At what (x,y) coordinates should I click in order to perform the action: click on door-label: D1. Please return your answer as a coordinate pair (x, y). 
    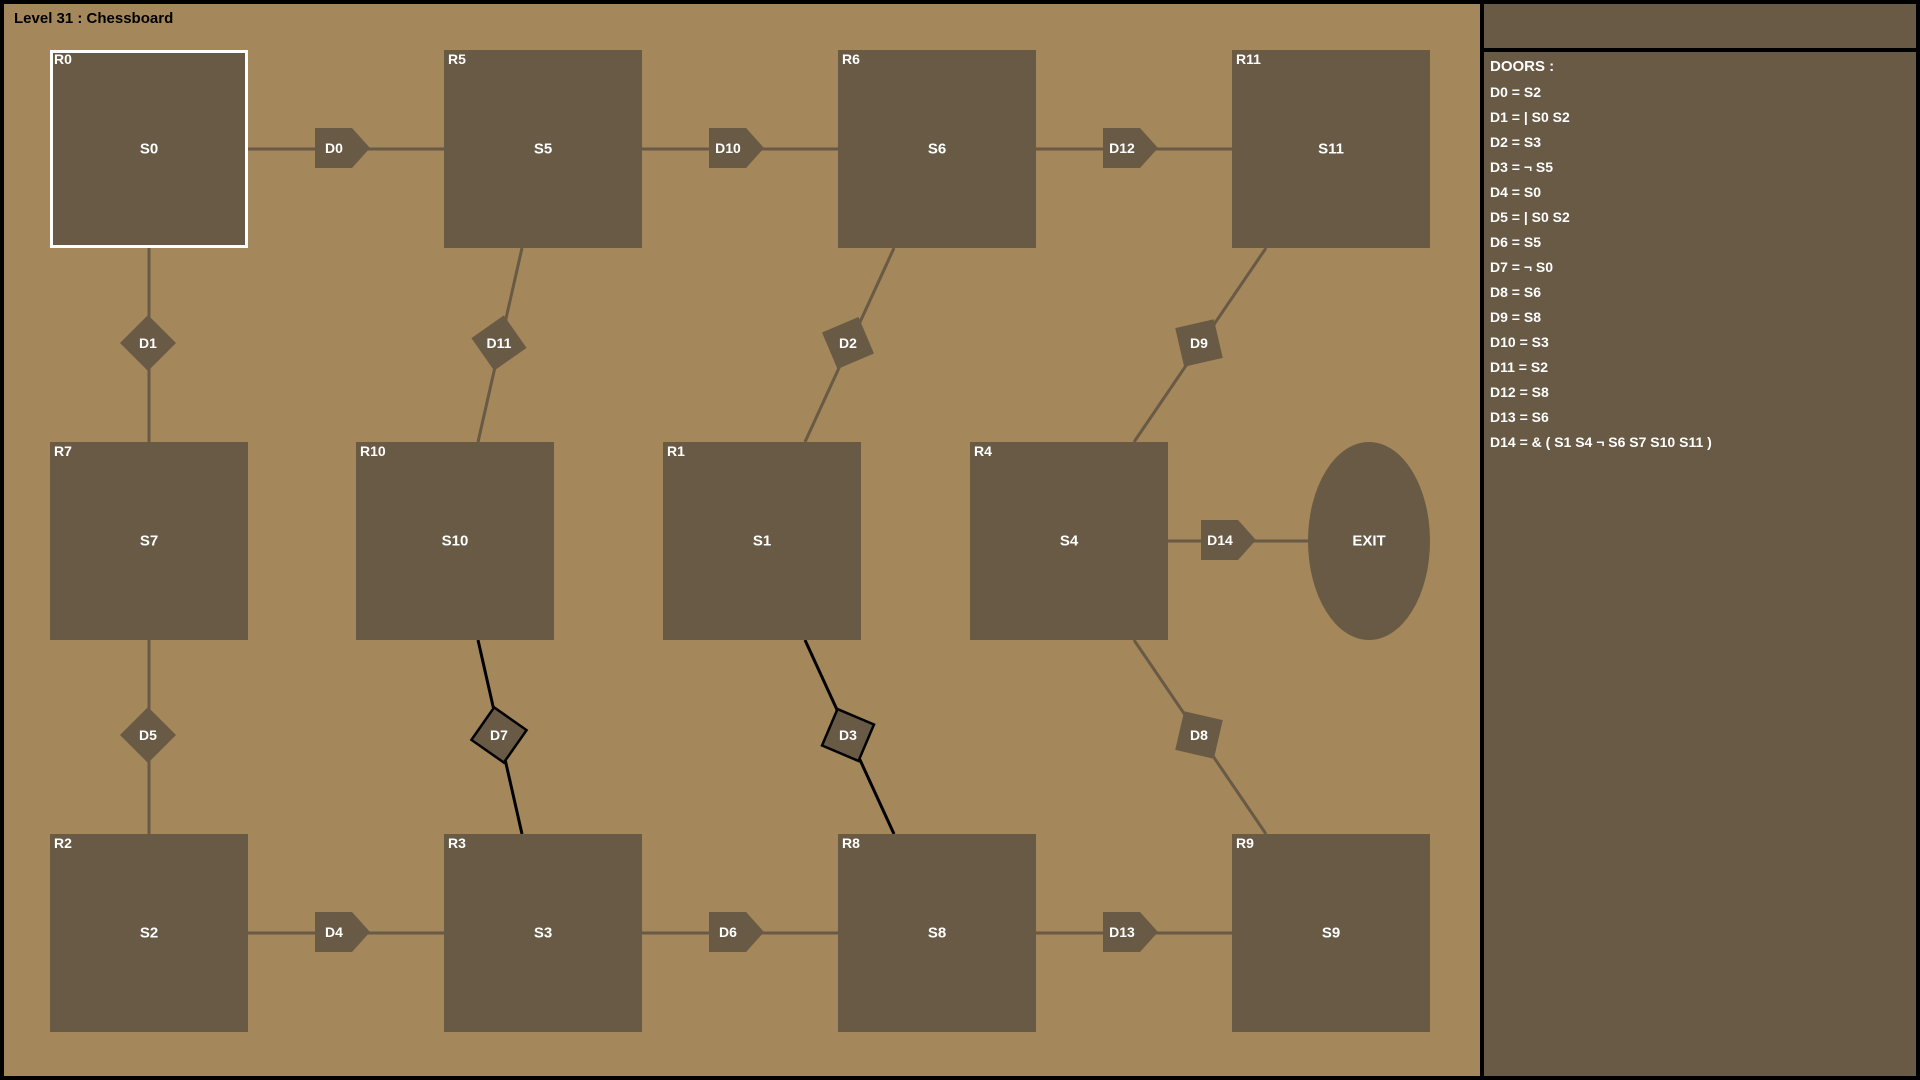
    Looking at the image, I should click on (148, 343).